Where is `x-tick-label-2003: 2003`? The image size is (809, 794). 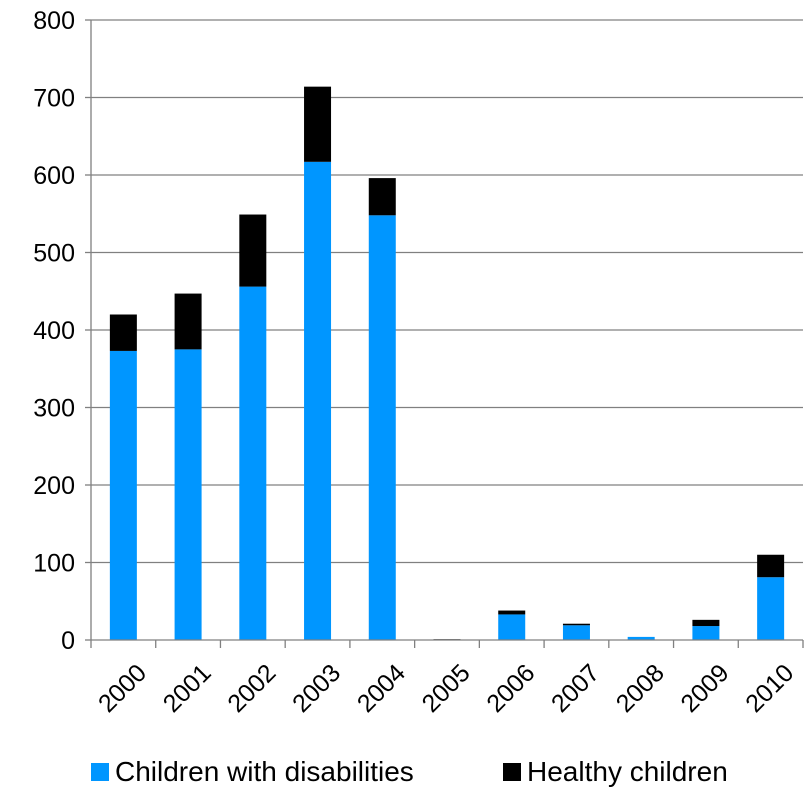 x-tick-label-2003: 2003 is located at coordinates (316, 688).